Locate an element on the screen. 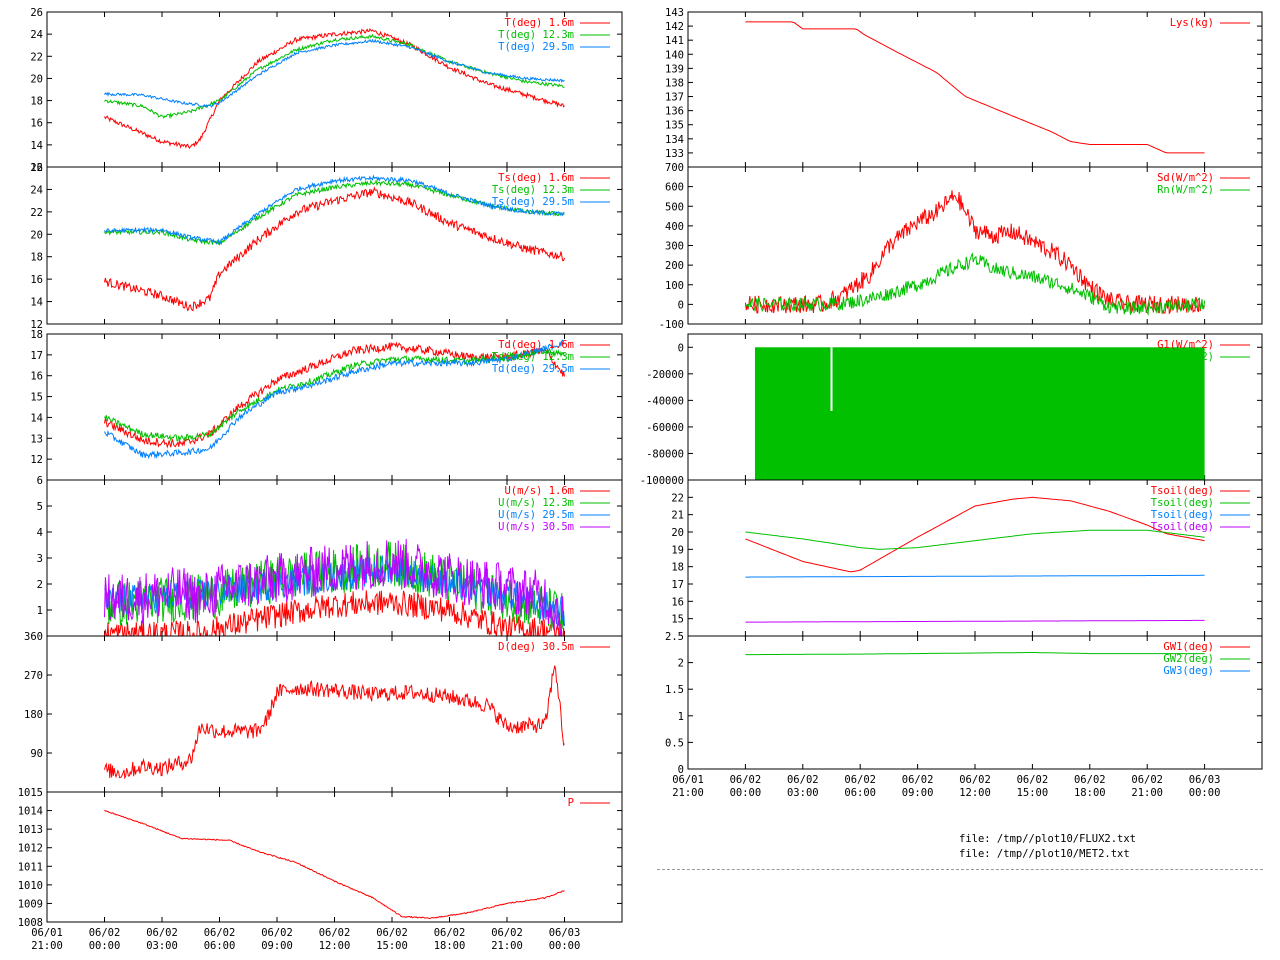 The width and height of the screenshot is (1280, 960). y-tick-label: 24 is located at coordinates (36, 35).